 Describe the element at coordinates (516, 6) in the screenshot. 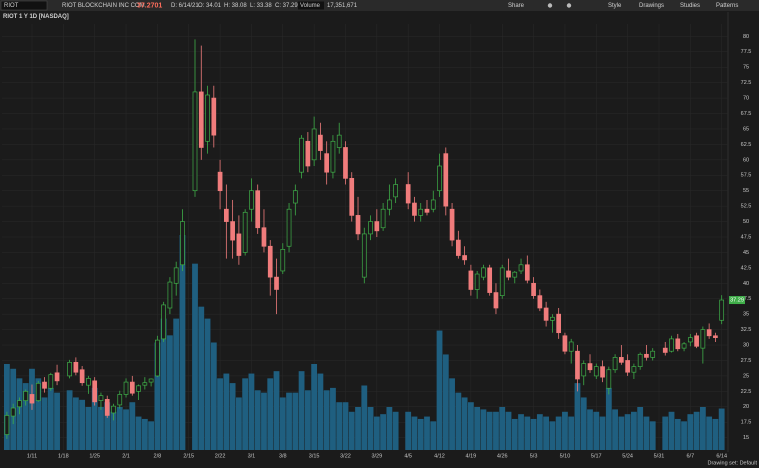

I see `toolbar-button: Share` at that location.